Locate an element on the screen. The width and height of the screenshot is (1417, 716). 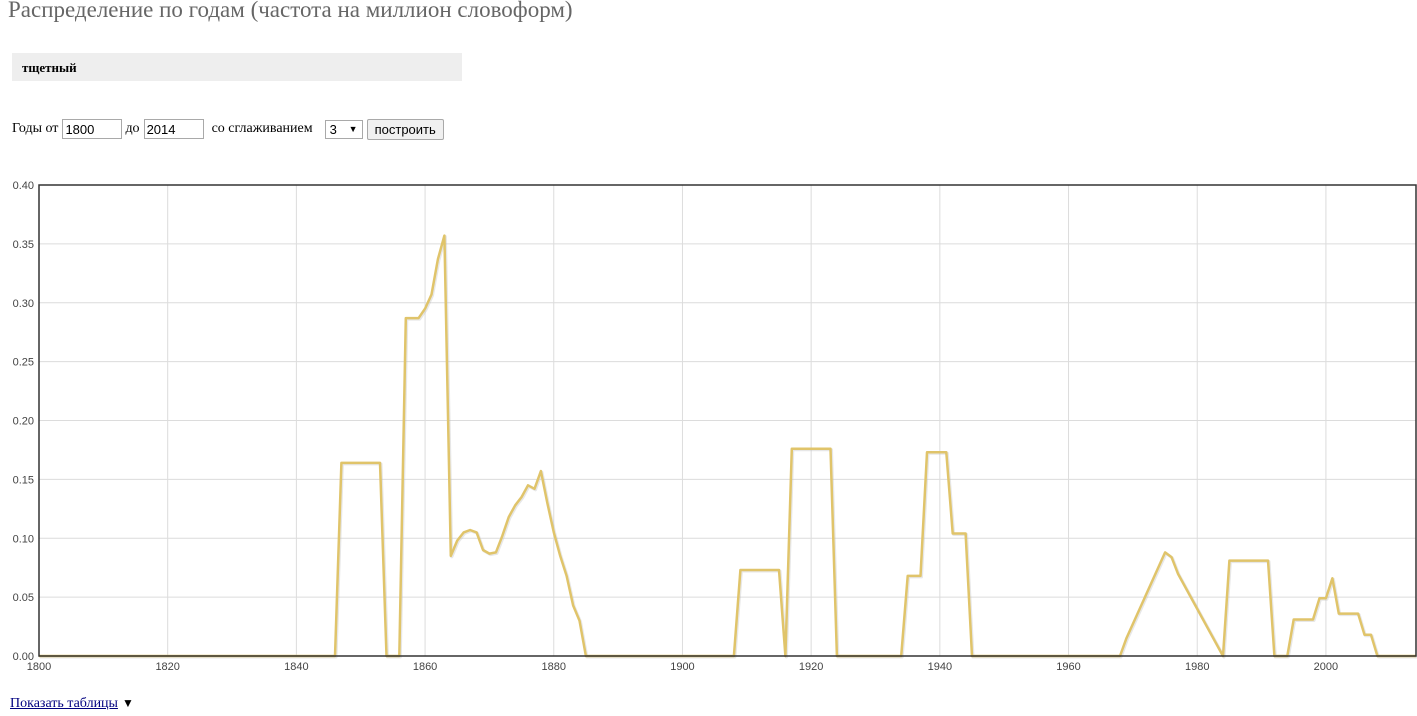
y-tick-label: 0.40 is located at coordinates (23, 186).